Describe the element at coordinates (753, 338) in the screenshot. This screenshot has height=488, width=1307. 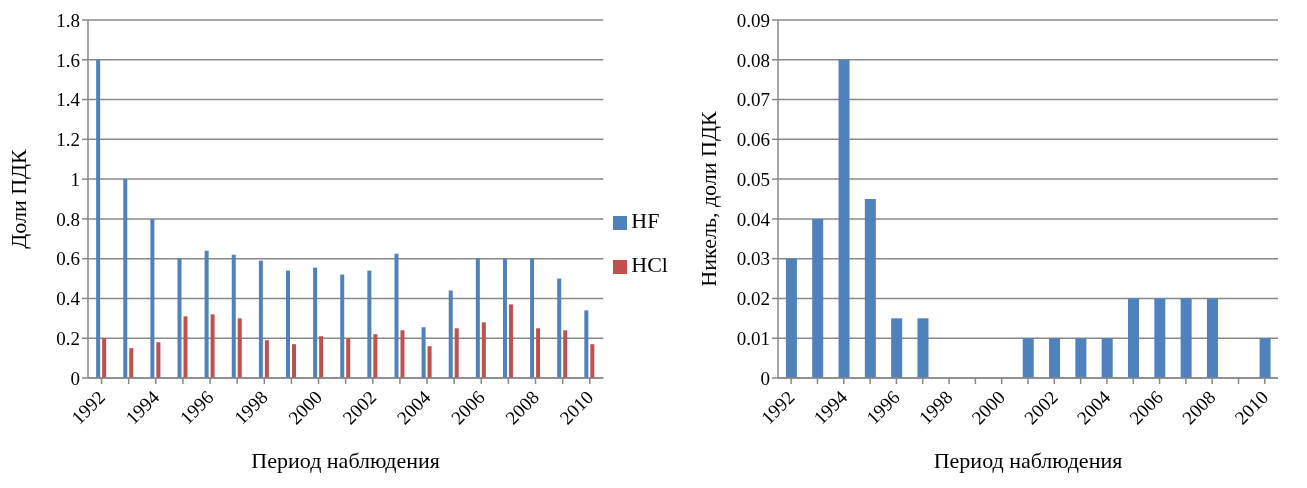
I see `y-tick-label: 0.01` at that location.